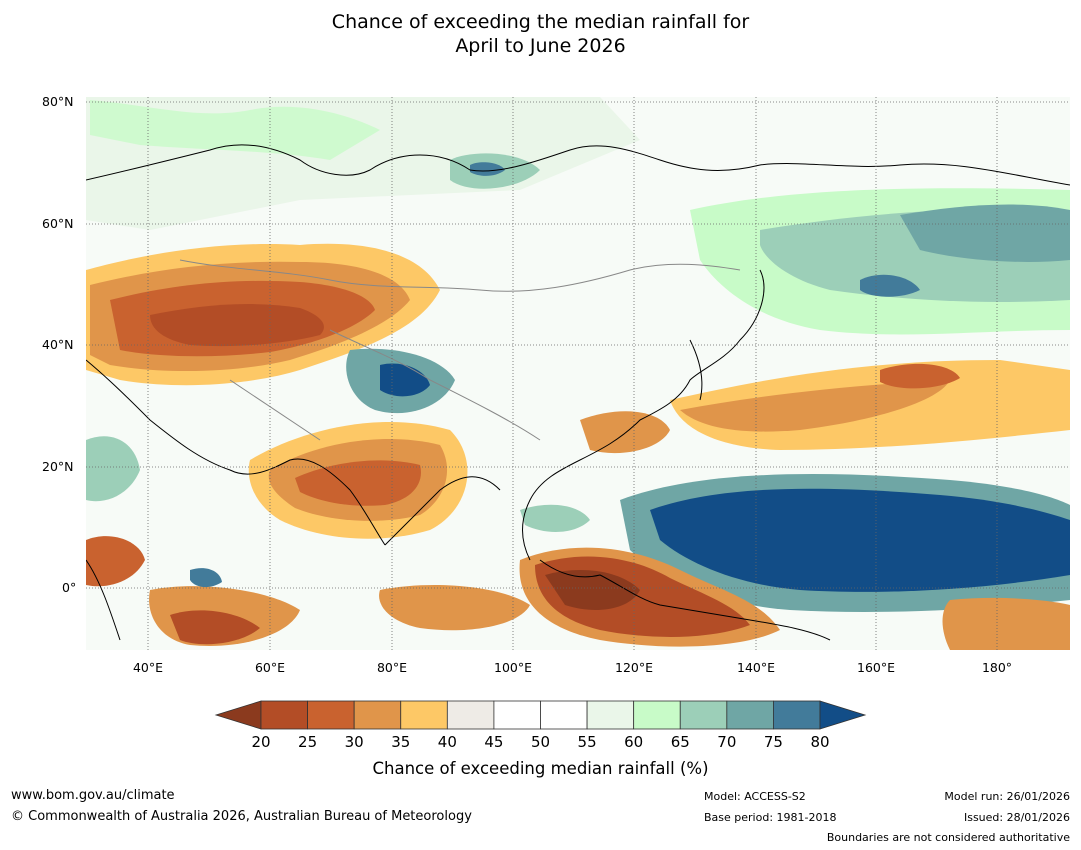 The height and width of the screenshot is (850, 1081). What do you see at coordinates (860, 540) in the screenshot?
I see `pacific-wet-core` at bounding box center [860, 540].